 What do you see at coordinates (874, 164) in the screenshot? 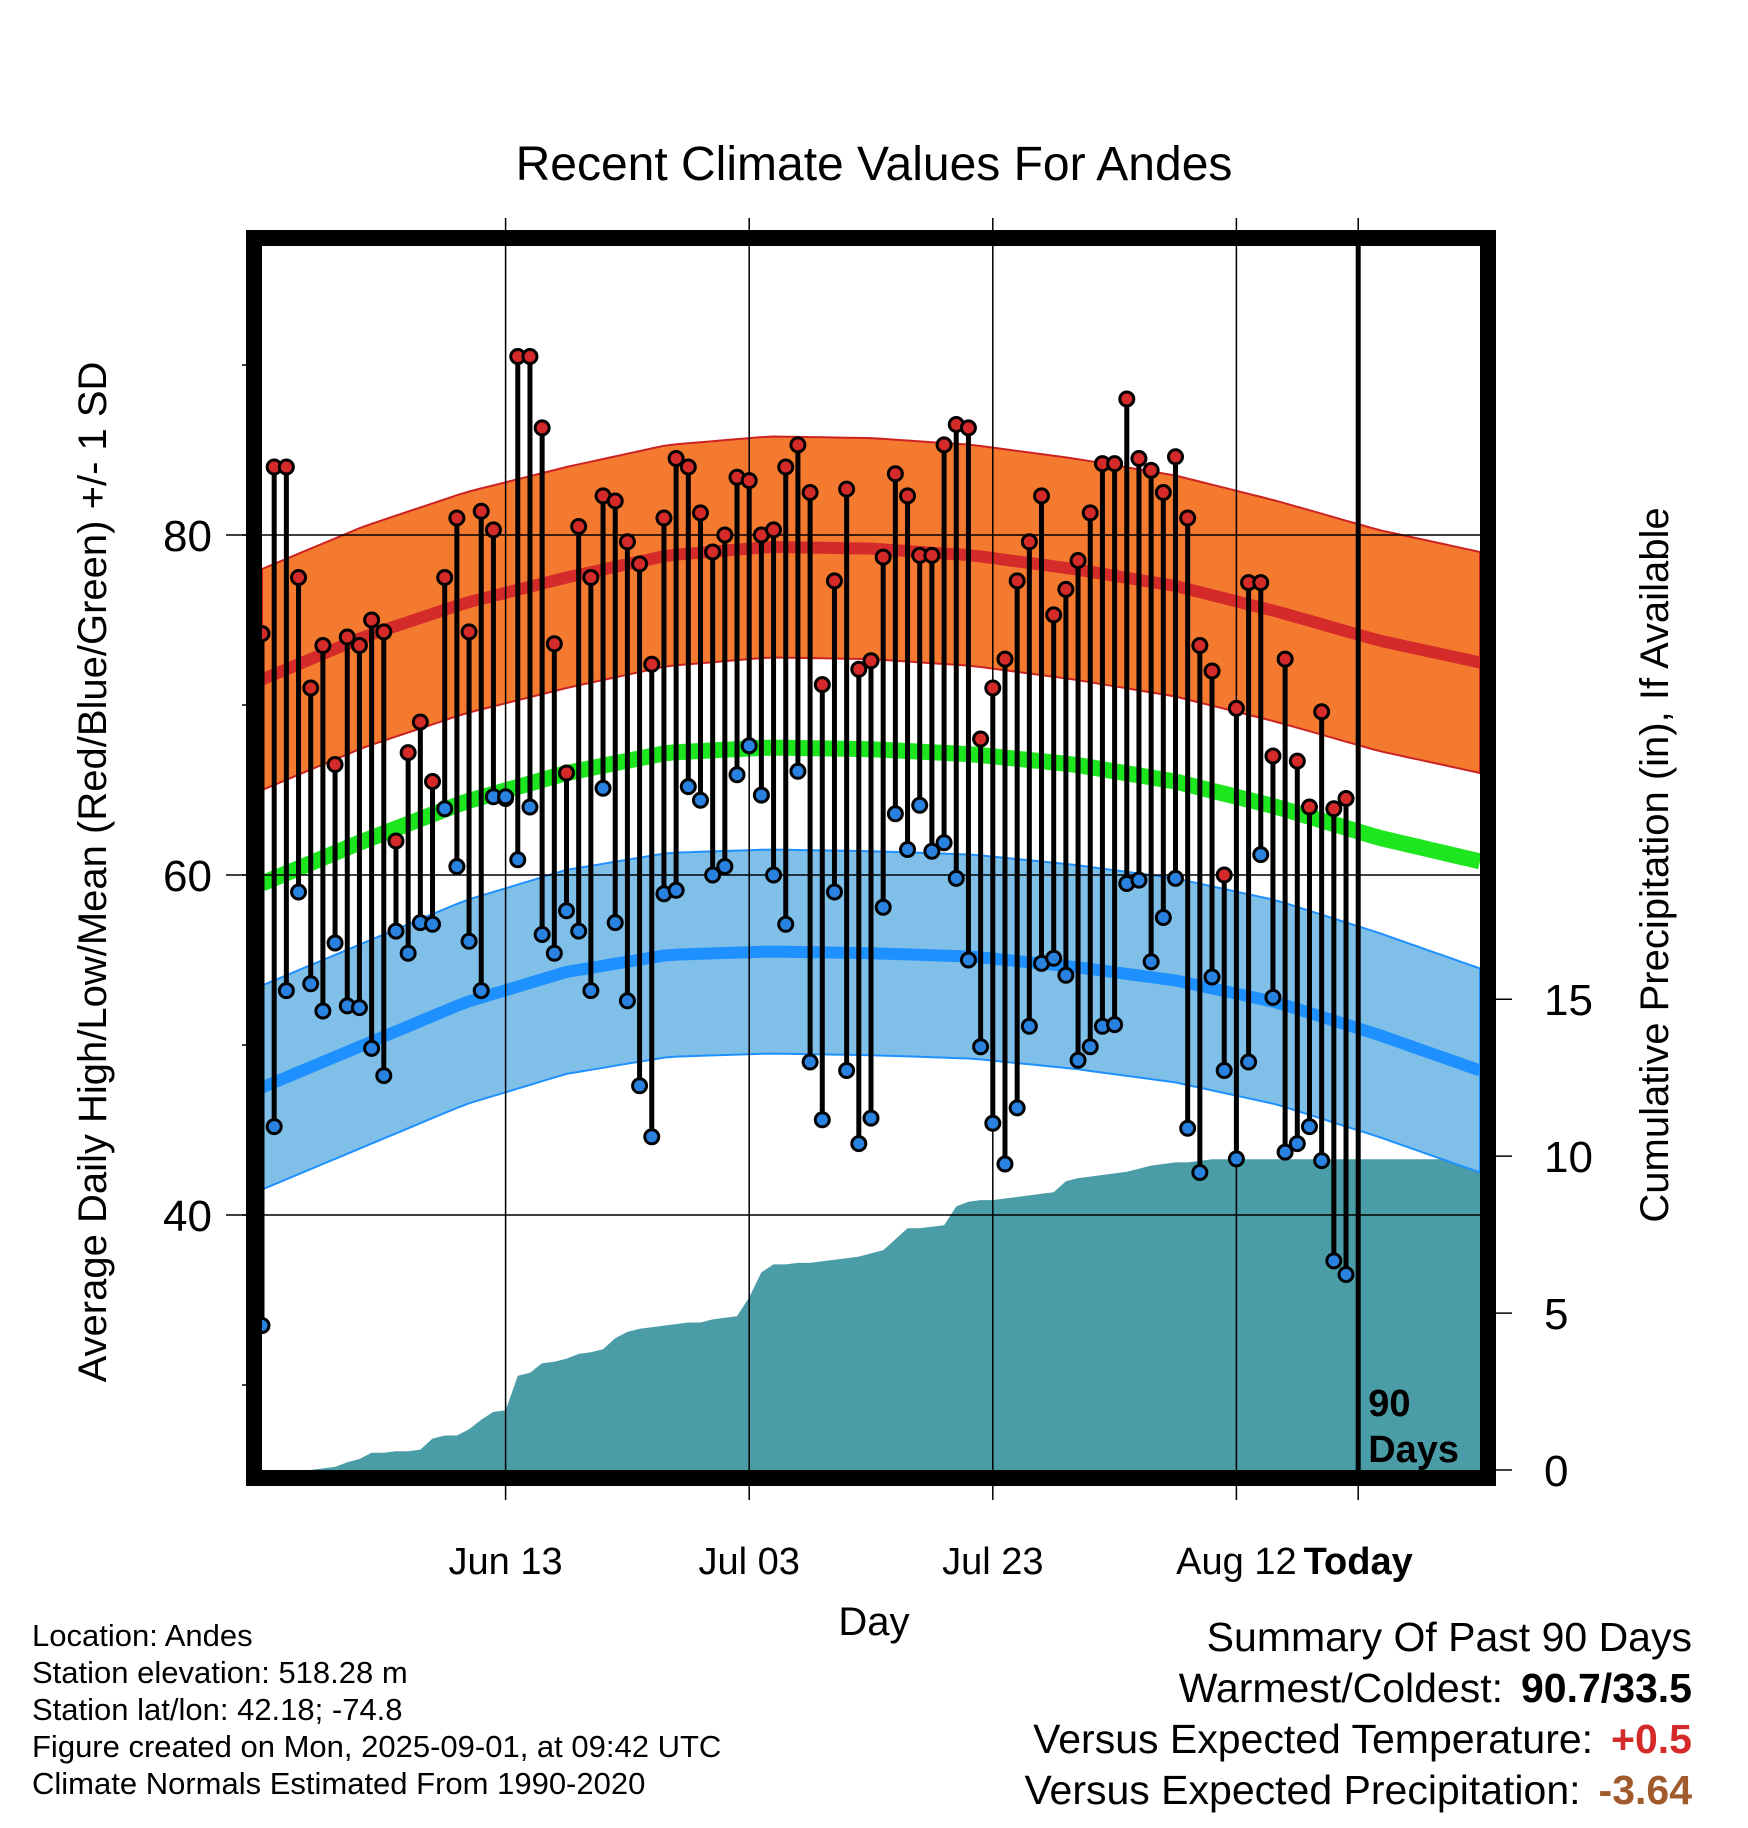
I see `chart-title: Recent Climate Values For Andes` at bounding box center [874, 164].